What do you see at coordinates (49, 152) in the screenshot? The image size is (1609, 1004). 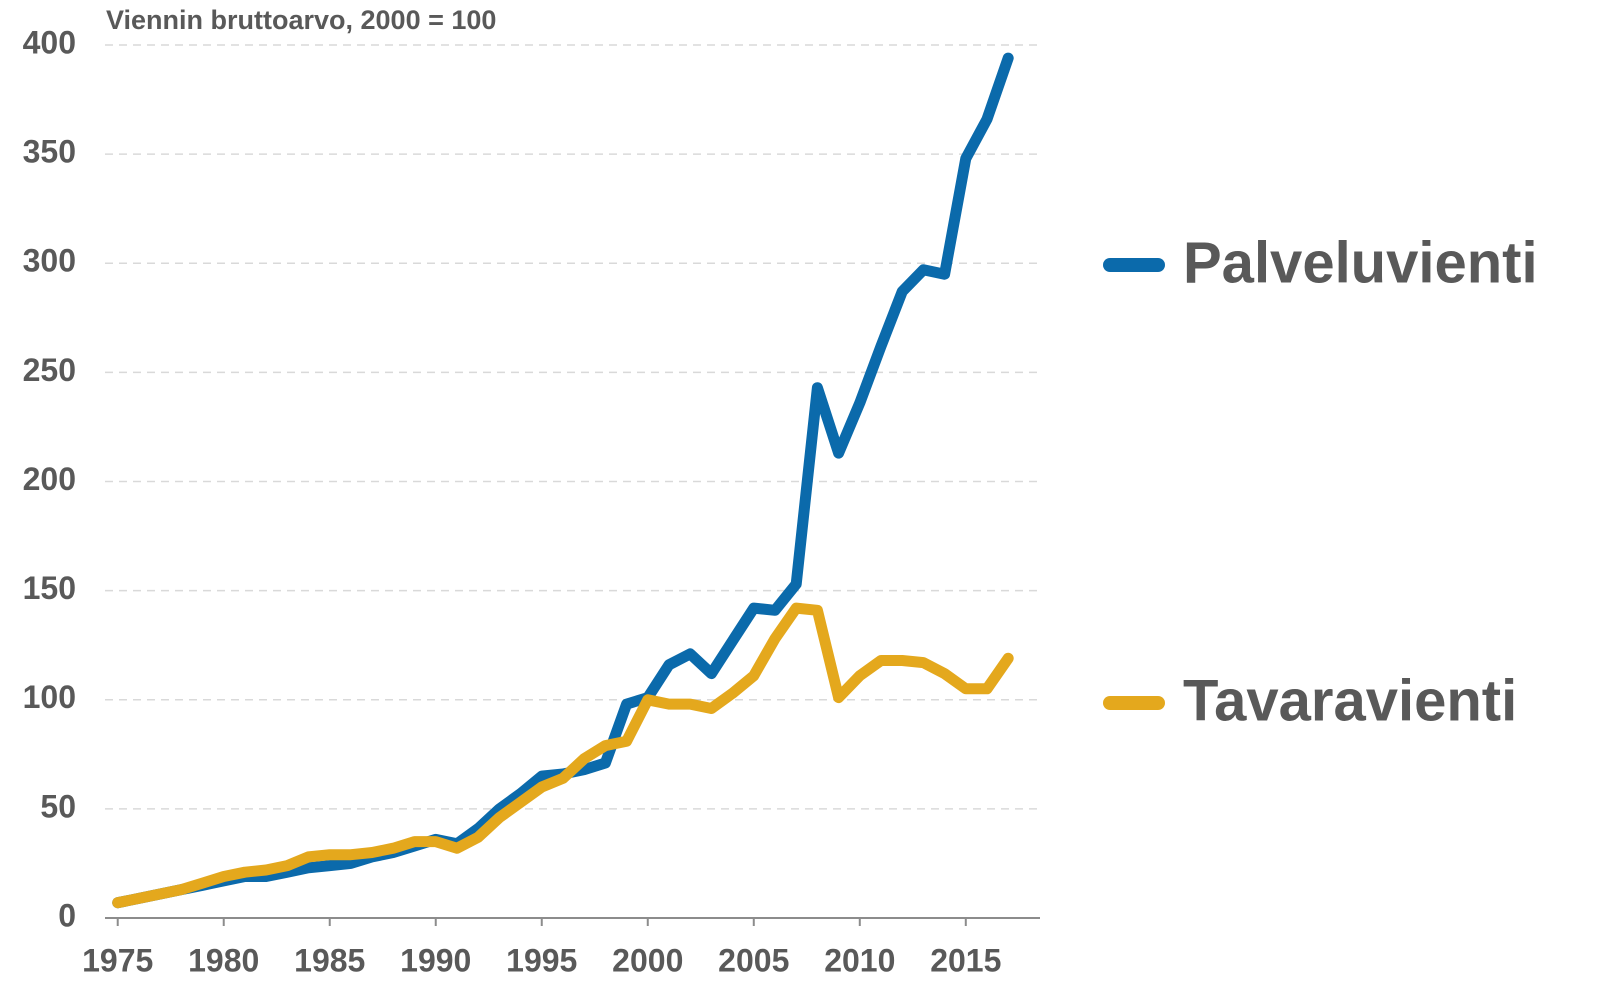 I see `y-tick-label: 350` at bounding box center [49, 152].